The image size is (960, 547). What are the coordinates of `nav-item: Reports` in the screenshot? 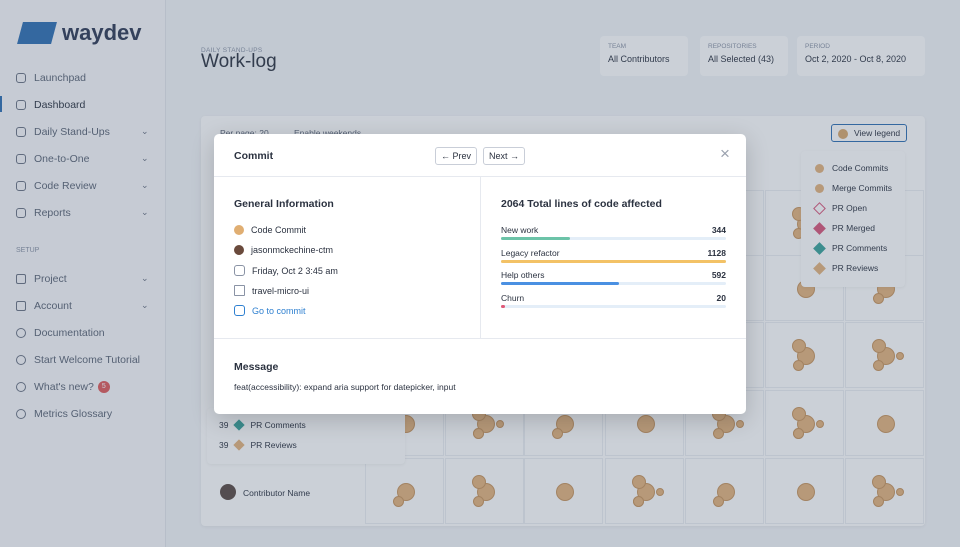 It's located at (43, 213).